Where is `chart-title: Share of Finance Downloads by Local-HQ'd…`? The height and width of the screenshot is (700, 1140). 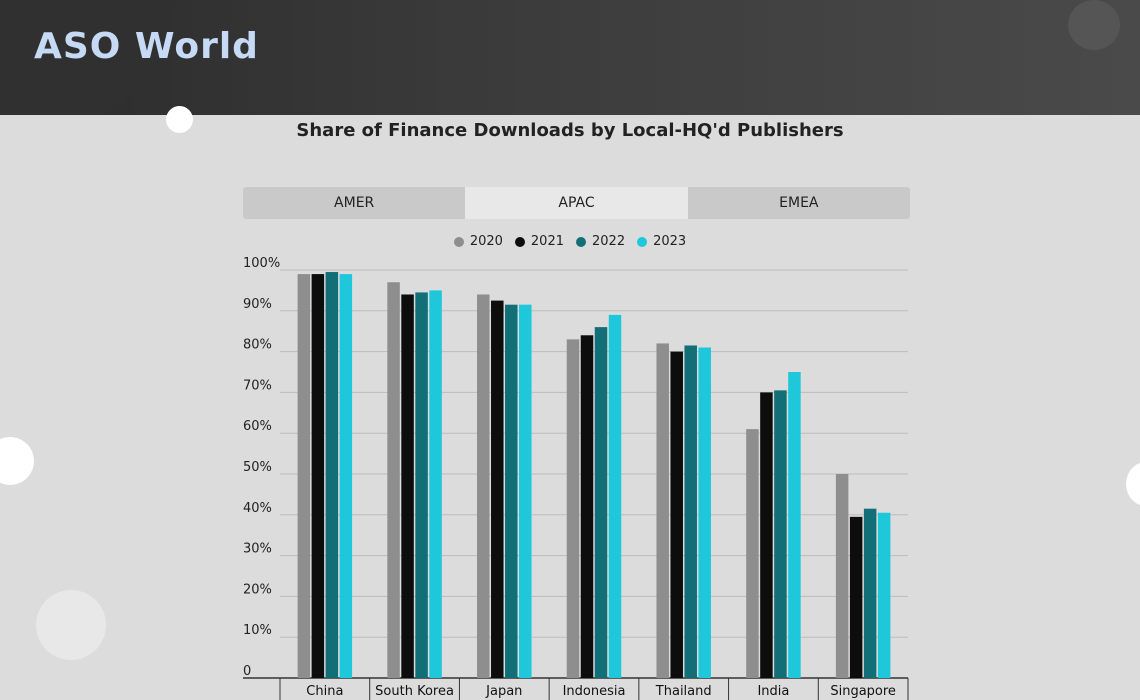 chart-title: Share of Finance Downloads by Local-HQ'd… is located at coordinates (570, 130).